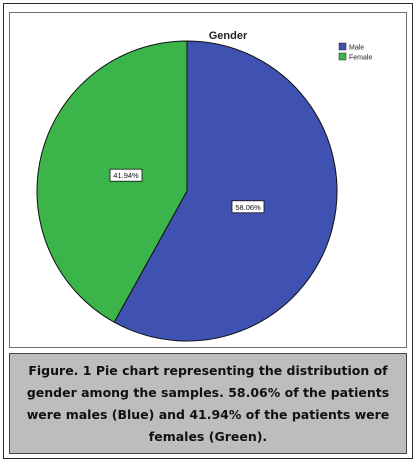 This screenshot has width=418, height=467. Describe the element at coordinates (342, 46) in the screenshot. I see `legend-swatch-male` at that location.